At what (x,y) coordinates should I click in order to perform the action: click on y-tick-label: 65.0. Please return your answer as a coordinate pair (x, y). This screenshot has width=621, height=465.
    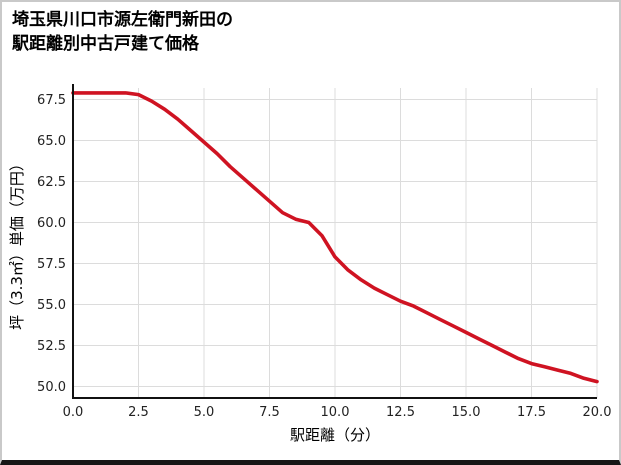
    Looking at the image, I should click on (51, 141).